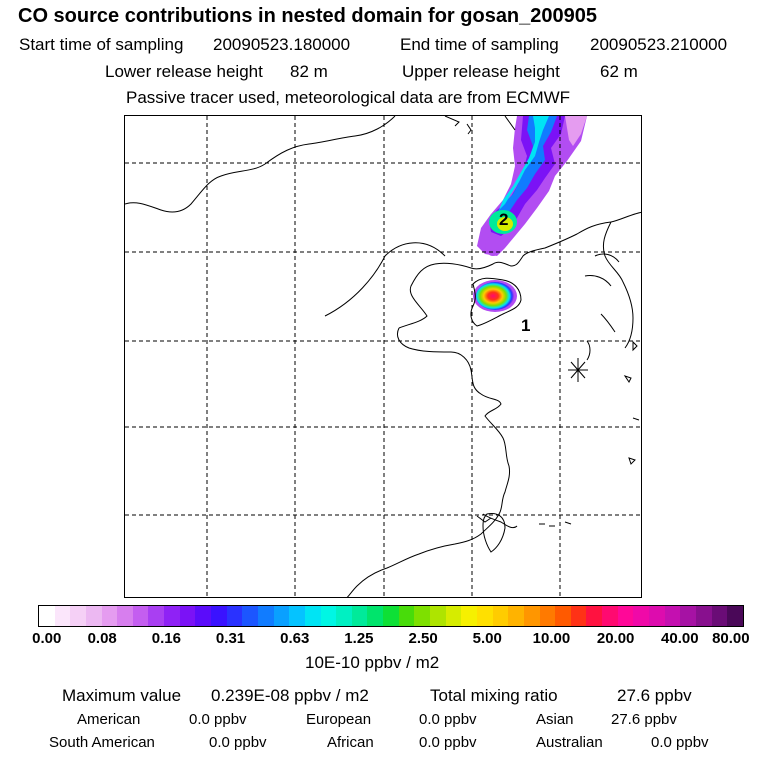 The image size is (768, 768). I want to click on colorbar-tick-label: 0.00, so click(47, 638).